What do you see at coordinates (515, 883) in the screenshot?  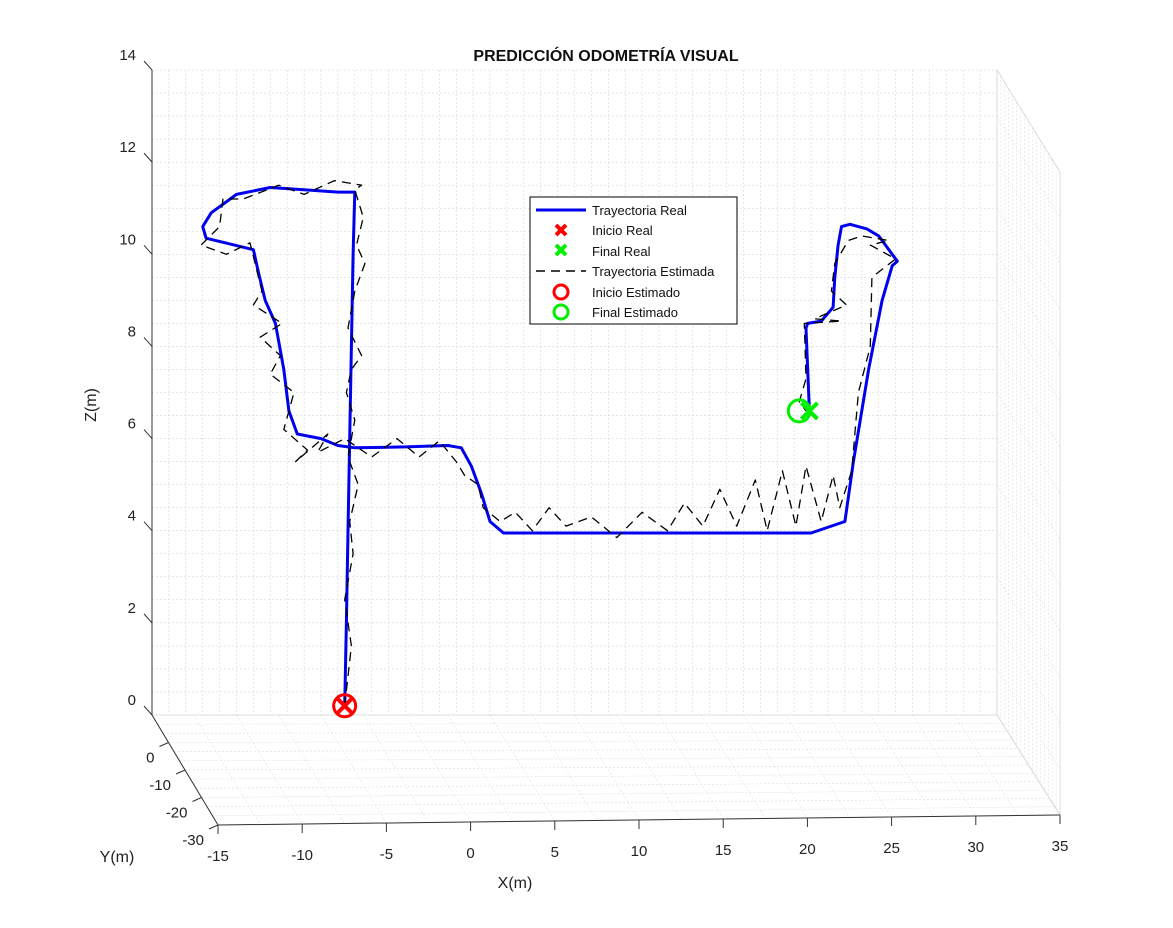 I see `x-axis-label: X(m)` at bounding box center [515, 883].